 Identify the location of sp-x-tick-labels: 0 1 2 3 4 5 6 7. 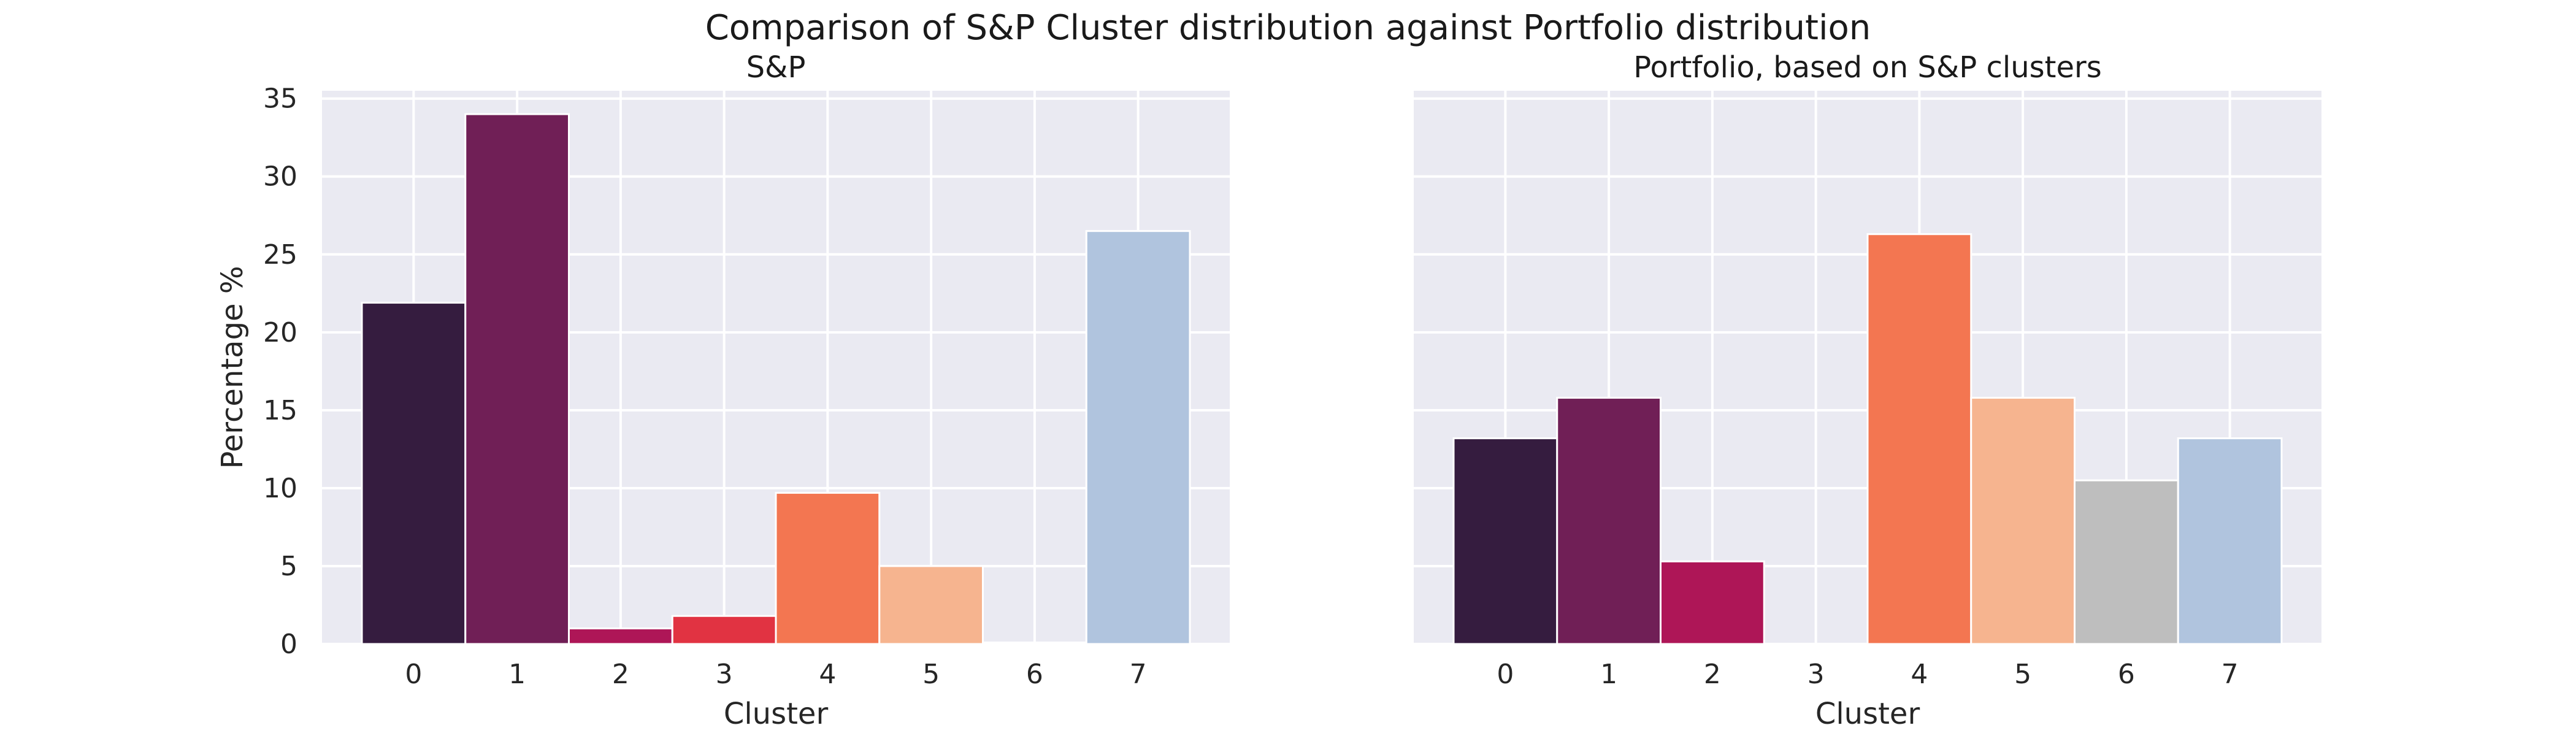
(775, 674).